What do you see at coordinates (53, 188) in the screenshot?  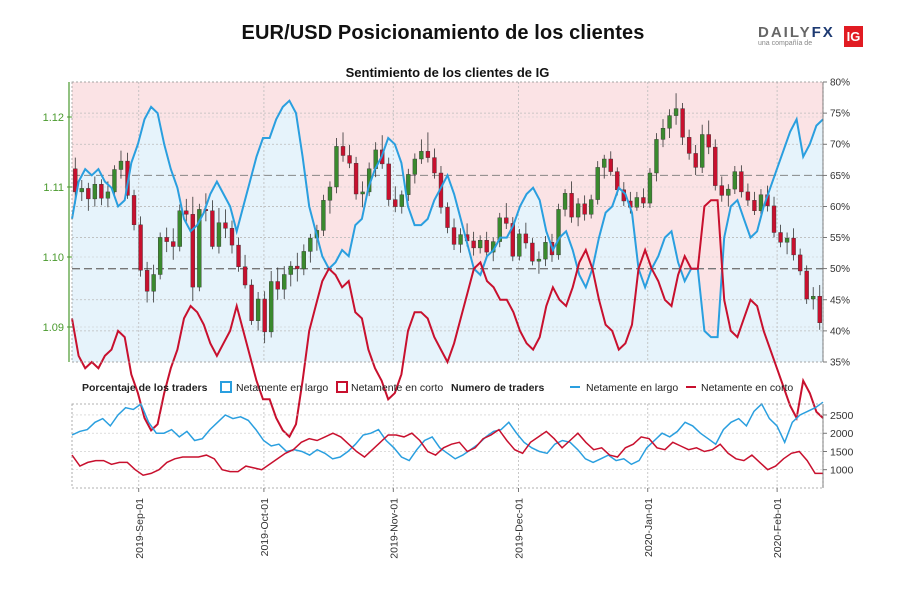 I see `left-axis-tick-label: 1.11` at bounding box center [53, 188].